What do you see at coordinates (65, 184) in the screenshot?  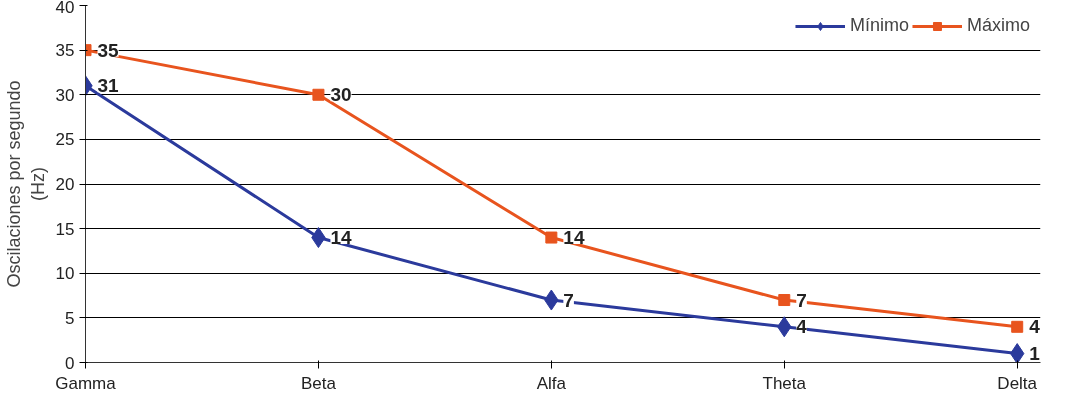 I see `y-tick-label: 20` at bounding box center [65, 184].